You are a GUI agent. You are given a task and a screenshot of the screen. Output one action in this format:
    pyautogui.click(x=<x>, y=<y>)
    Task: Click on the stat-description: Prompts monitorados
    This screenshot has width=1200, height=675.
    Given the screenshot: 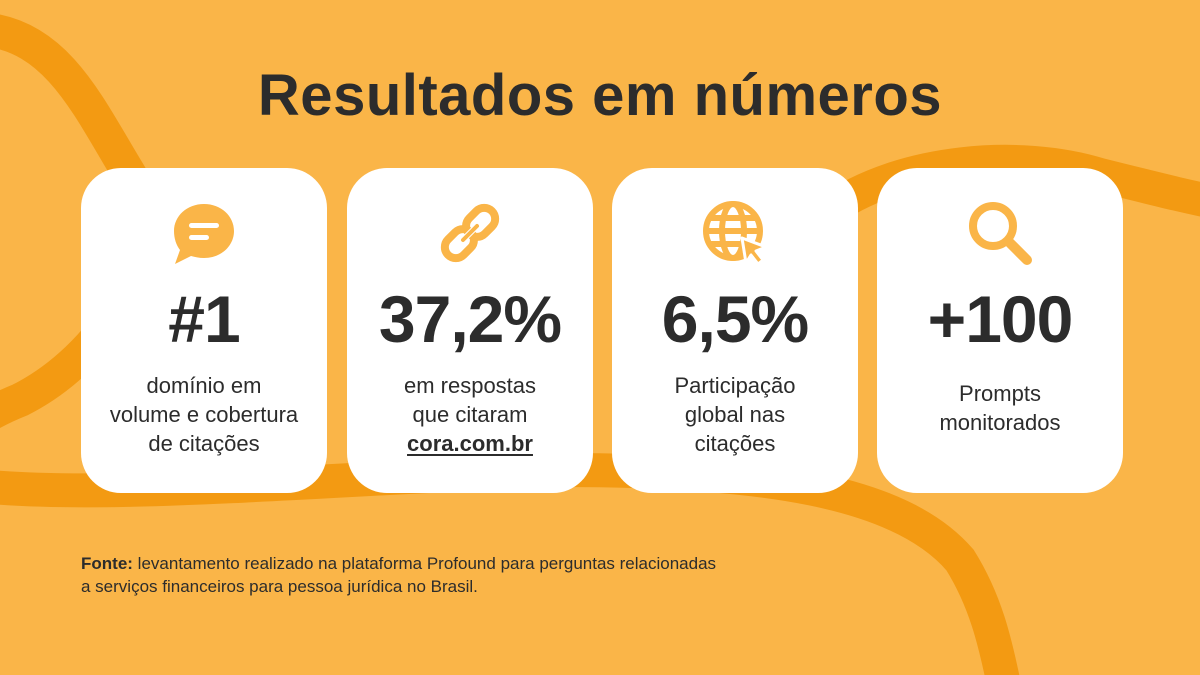 What is the action you would take?
    pyautogui.click(x=1000, y=408)
    